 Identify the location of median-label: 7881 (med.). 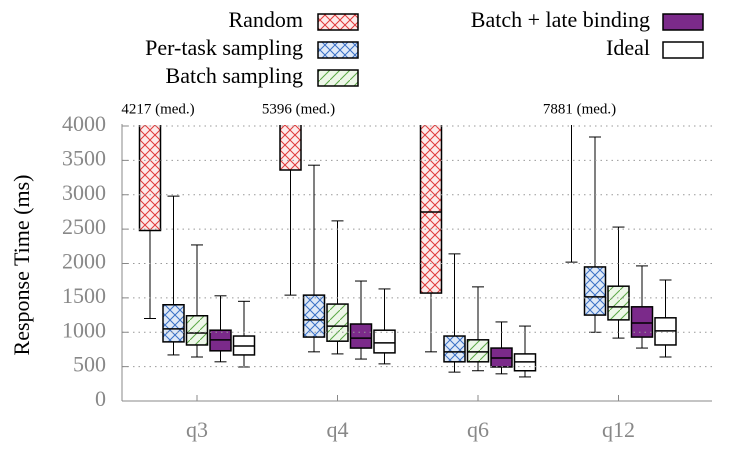
(579, 109).